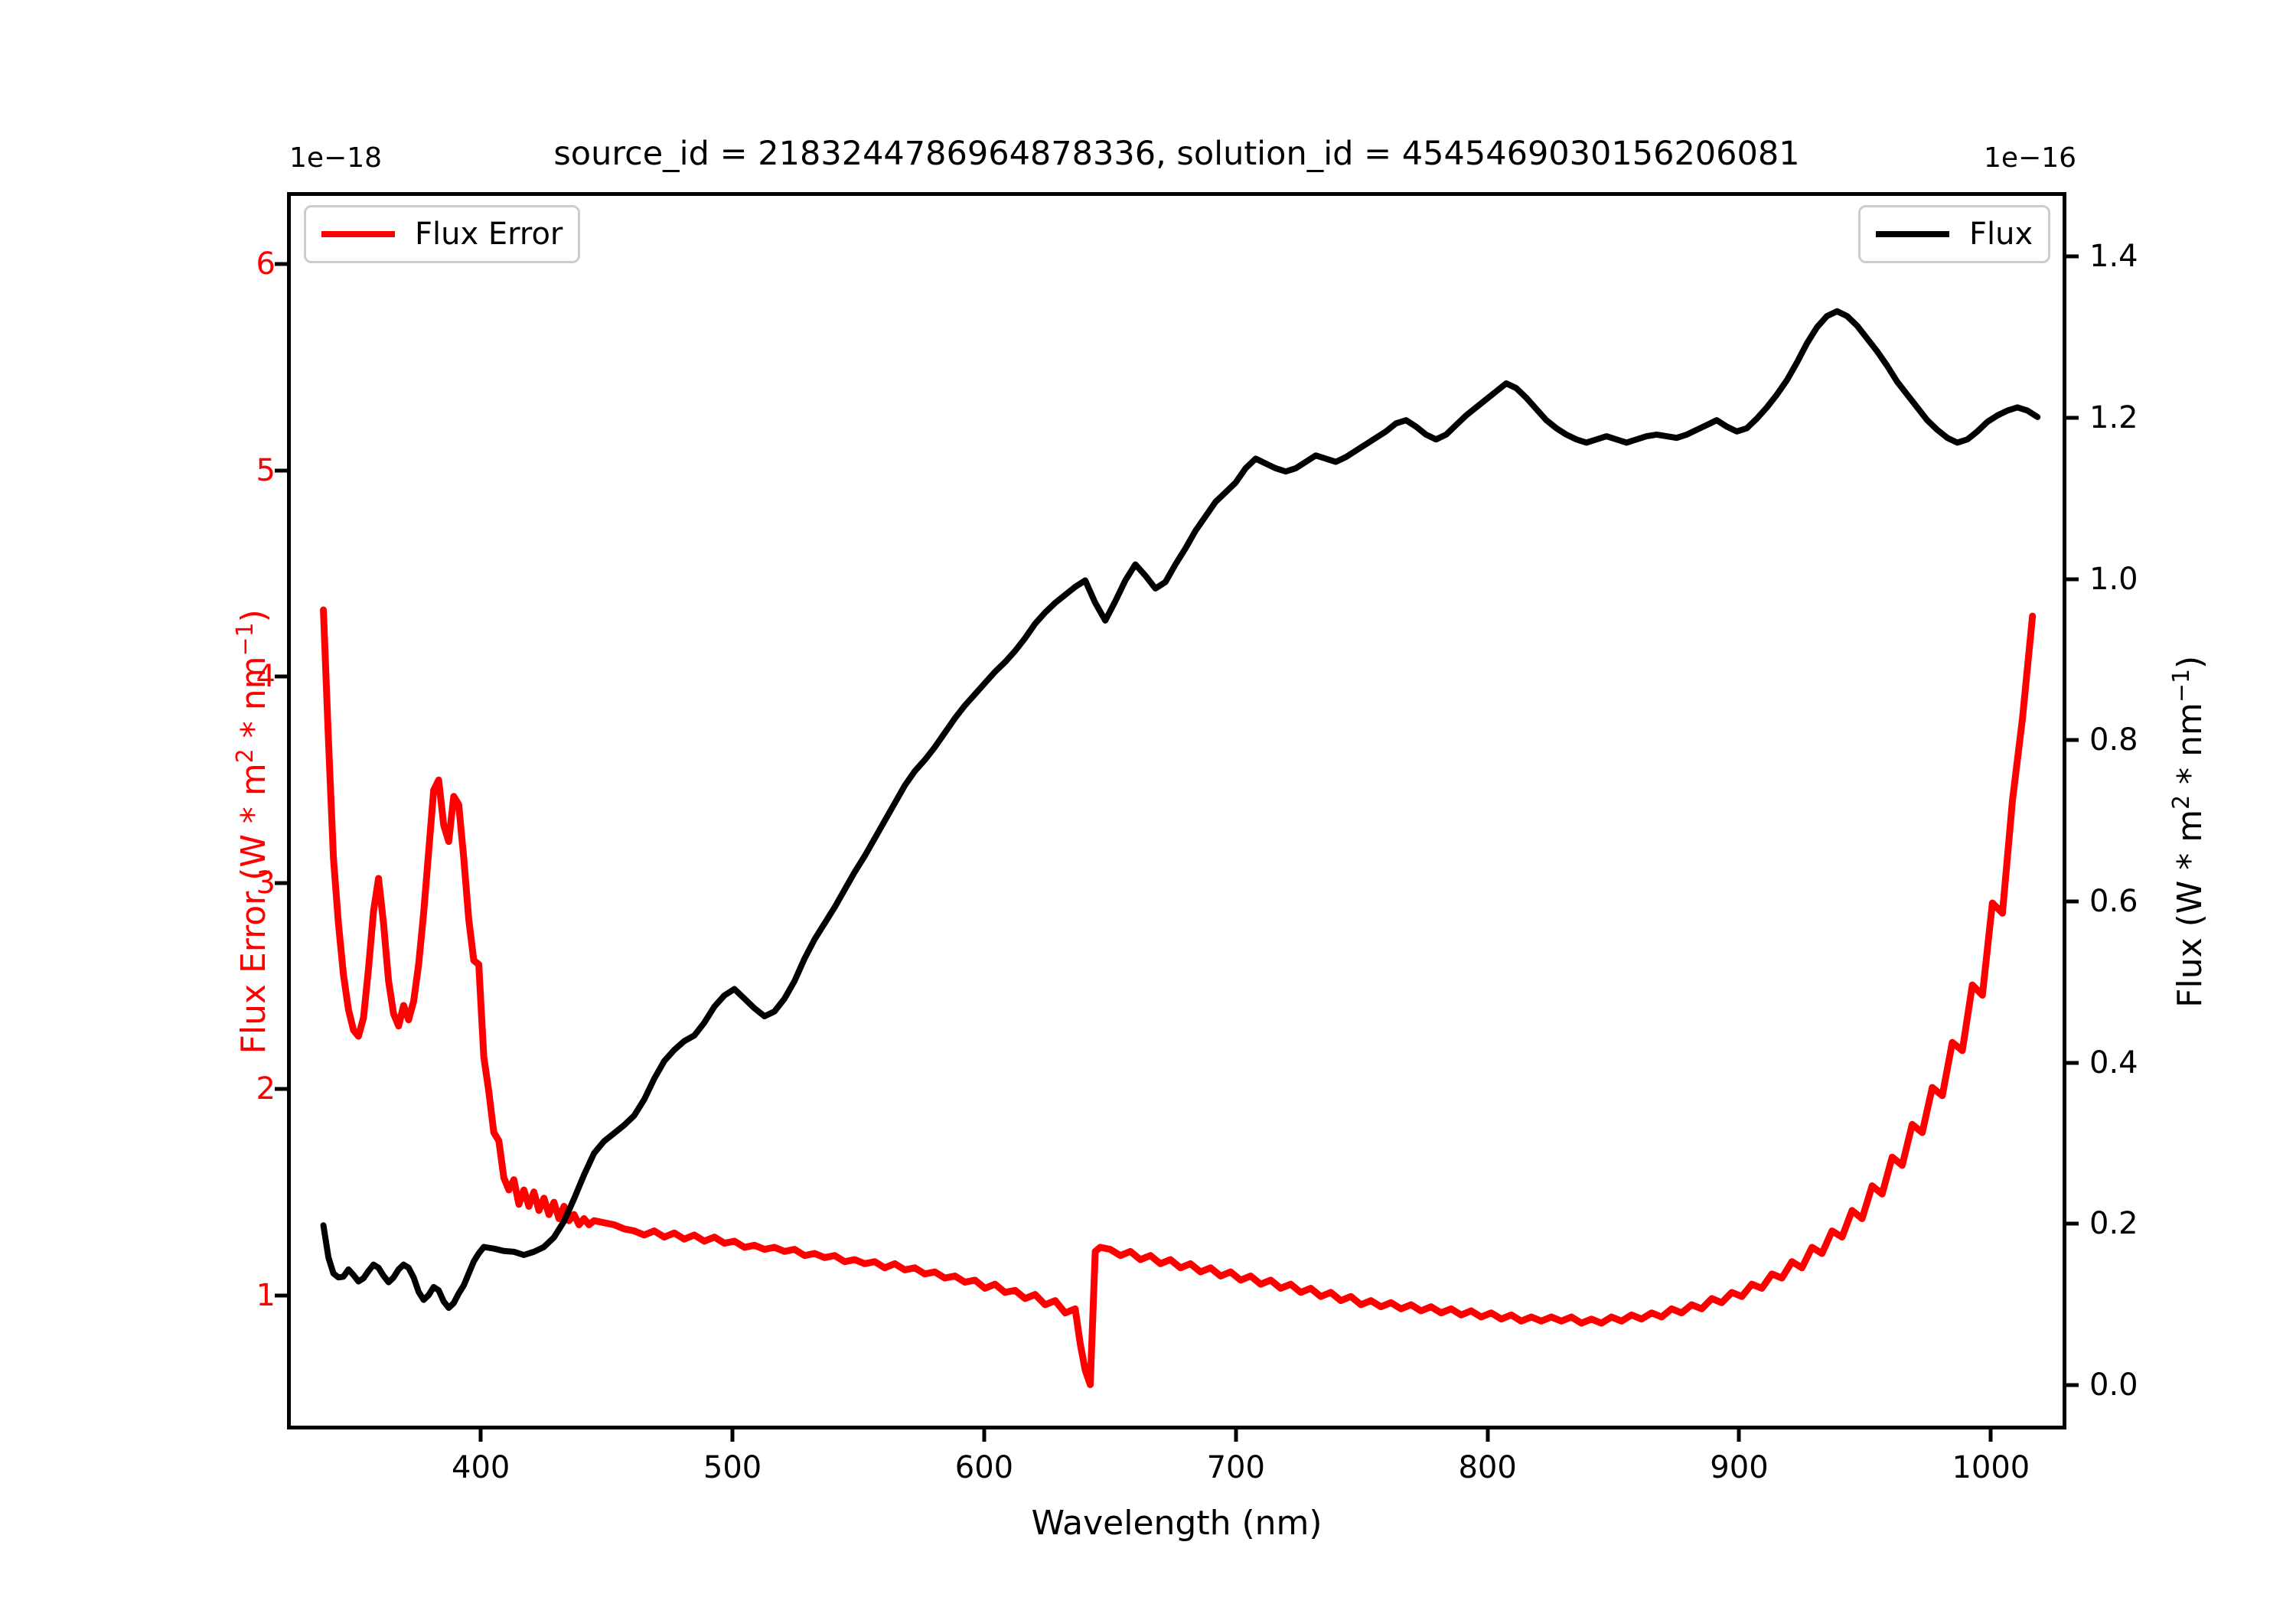  I want to click on legend-swatch-flux, so click(1912, 234).